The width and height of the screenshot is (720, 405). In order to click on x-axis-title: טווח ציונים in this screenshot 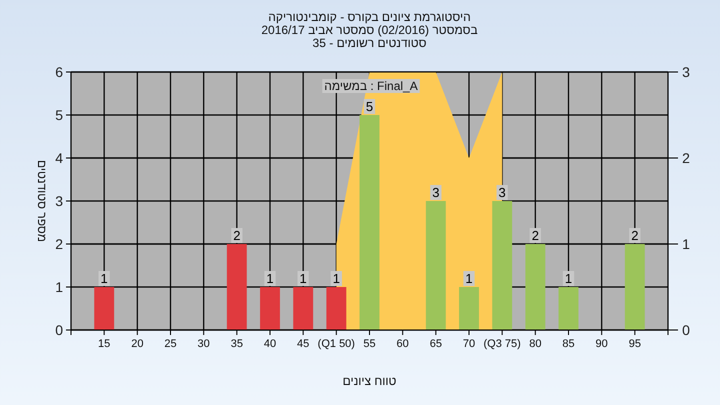, I will do `click(369, 381)`.